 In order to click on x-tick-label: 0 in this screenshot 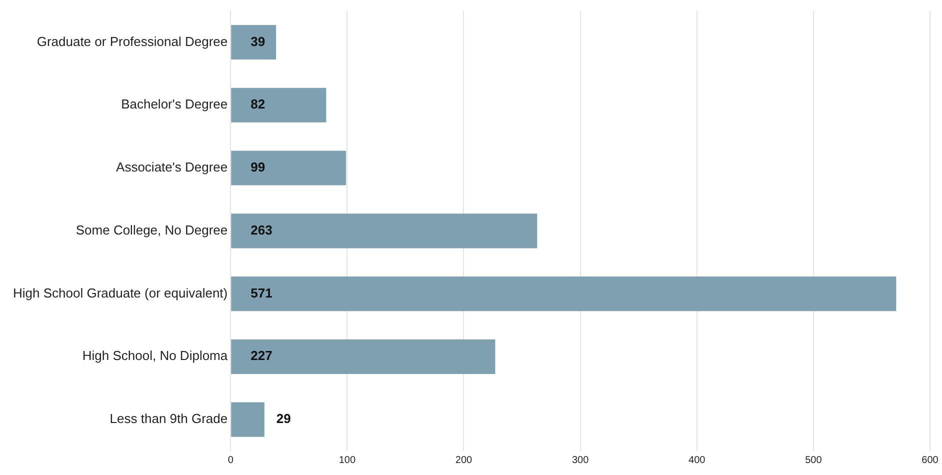, I will do `click(231, 460)`.